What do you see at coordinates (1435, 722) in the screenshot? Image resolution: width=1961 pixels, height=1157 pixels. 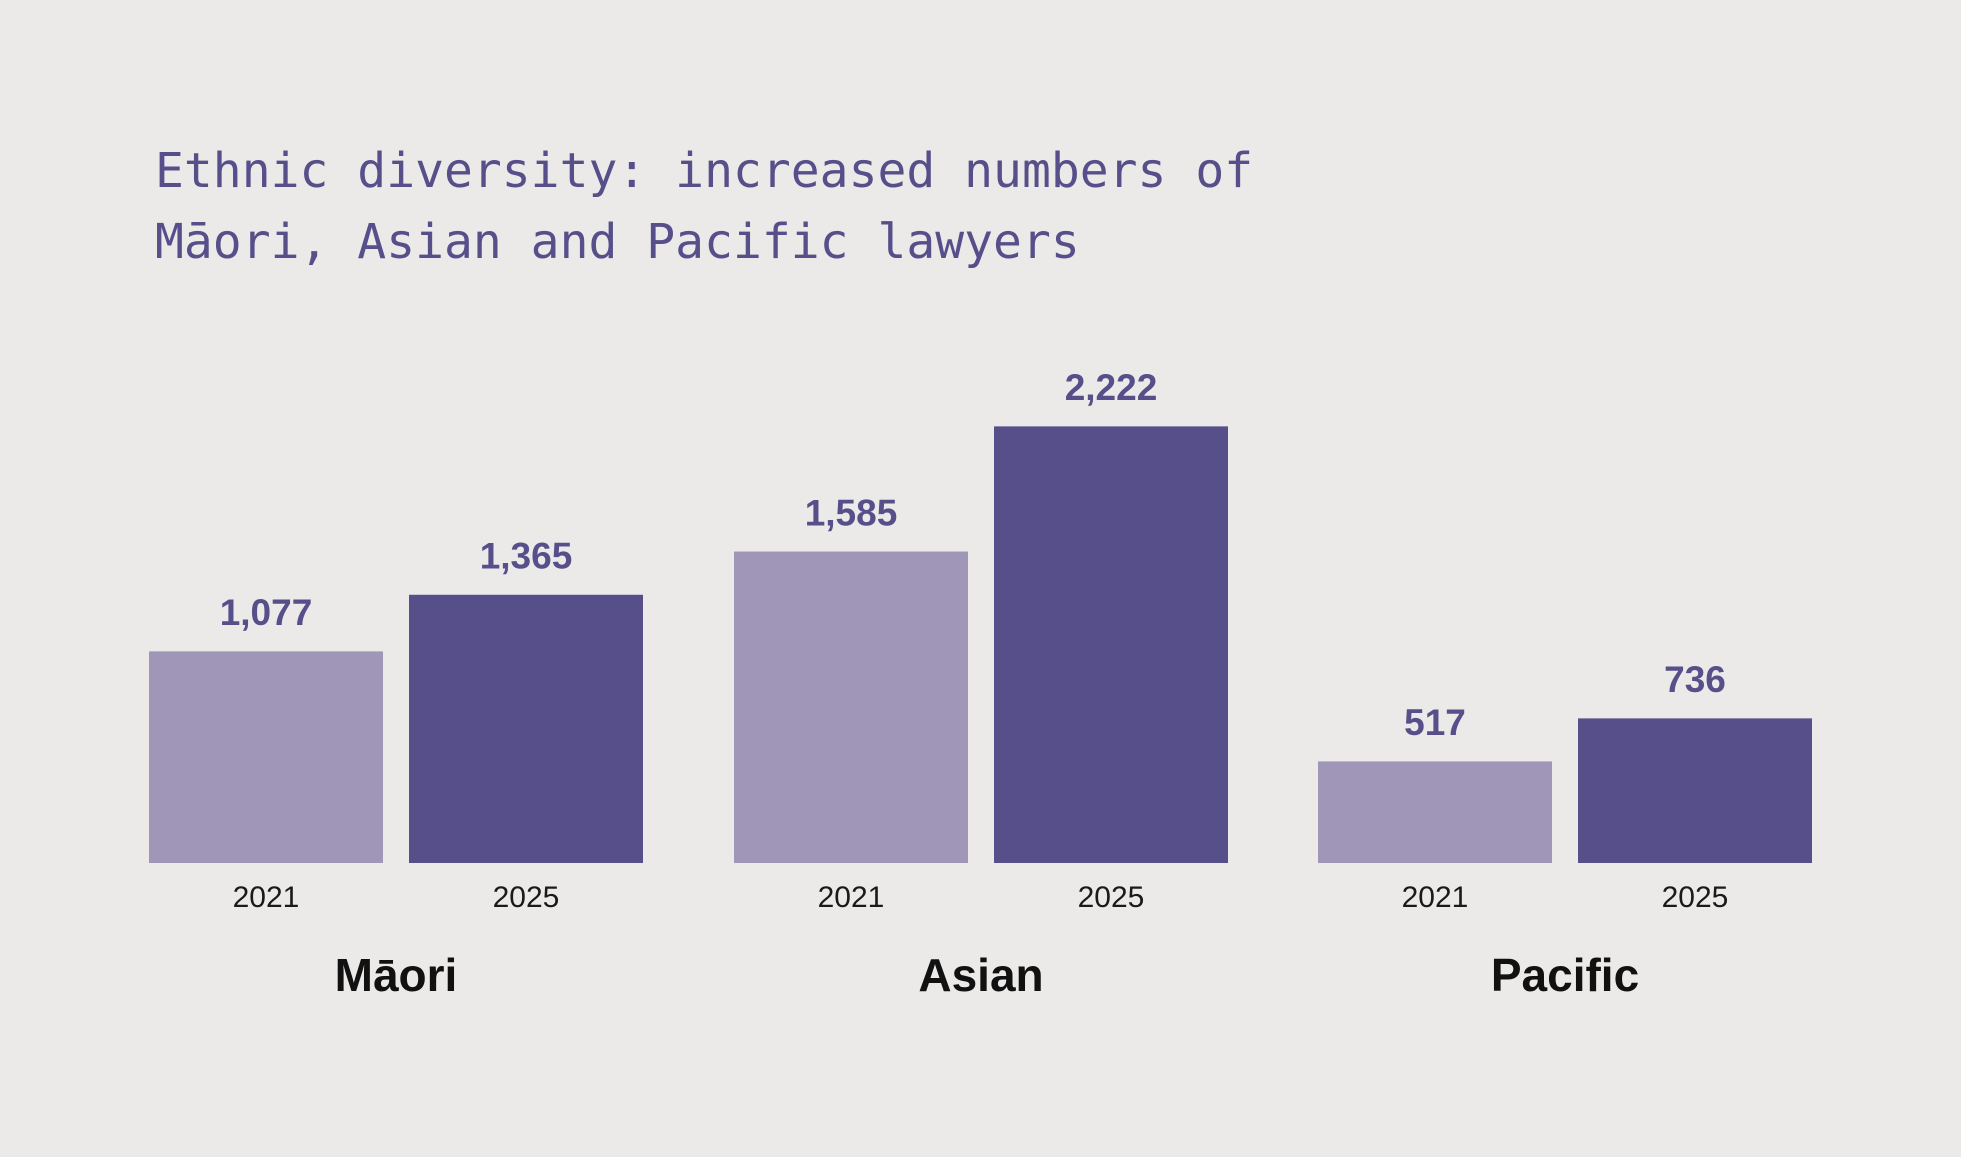 I see `value-label: 517` at bounding box center [1435, 722].